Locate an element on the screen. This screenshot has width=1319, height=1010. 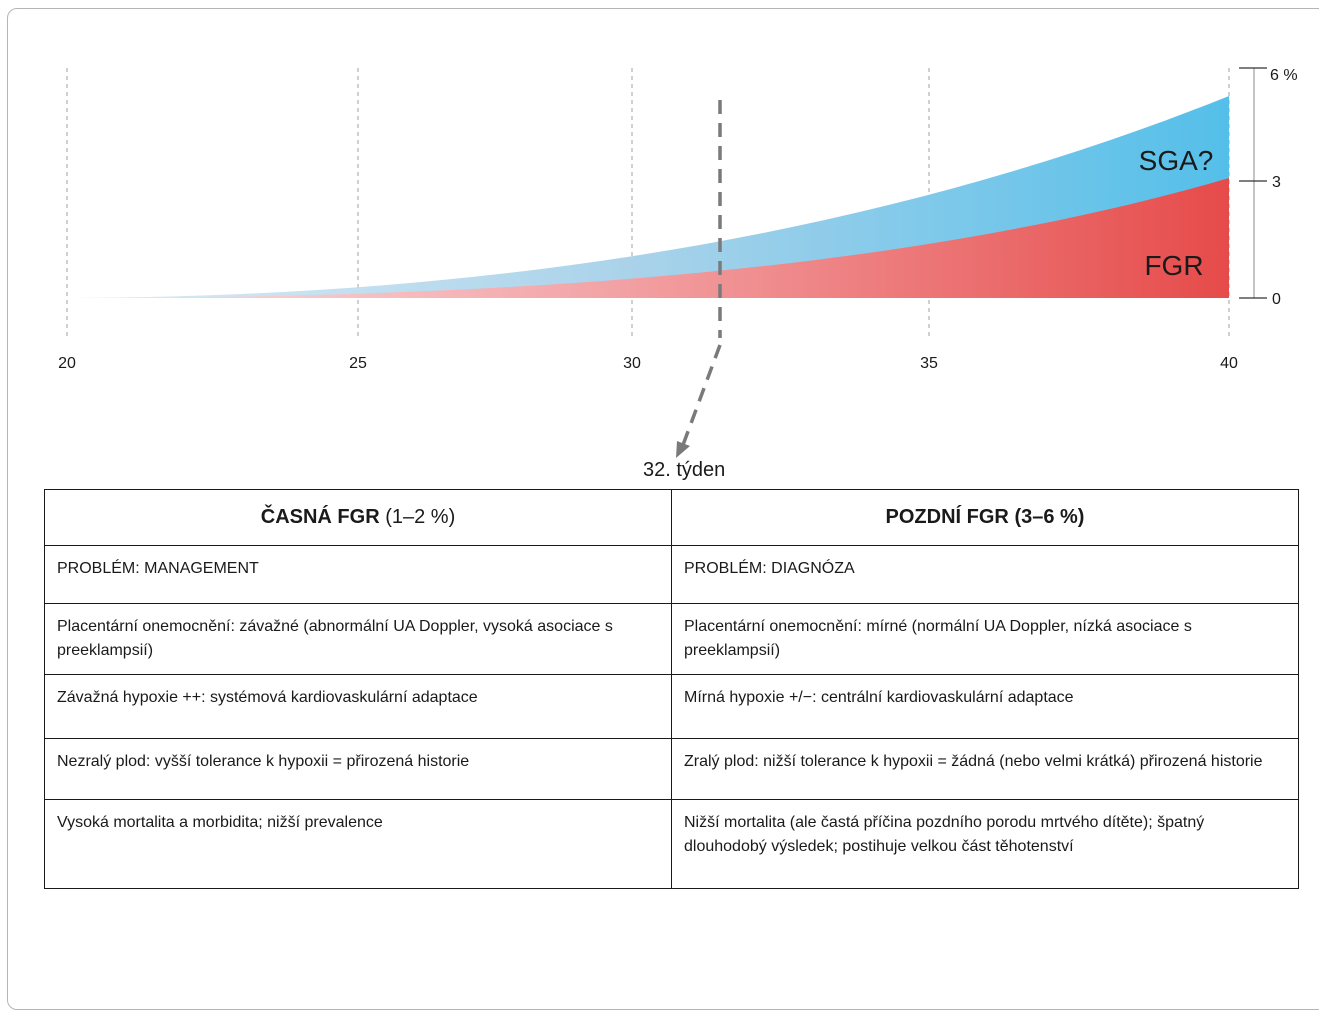
header-late-fgr: POZDNÍ FGR (3–6 %) is located at coordinates (985, 517).